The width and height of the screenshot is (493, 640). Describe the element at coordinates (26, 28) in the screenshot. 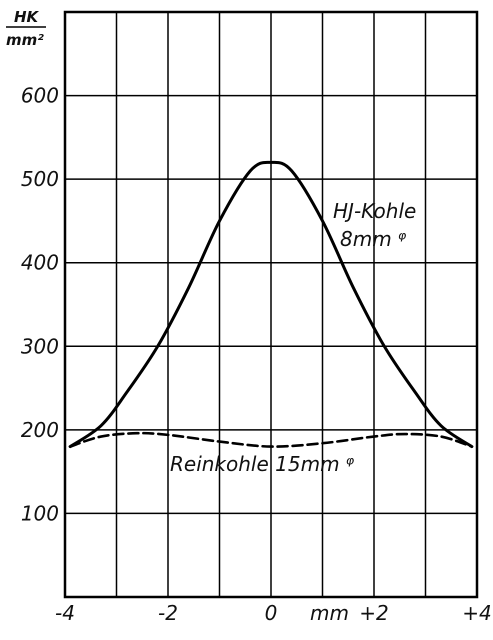

I see `y-axis-unit: HK mm²` at that location.